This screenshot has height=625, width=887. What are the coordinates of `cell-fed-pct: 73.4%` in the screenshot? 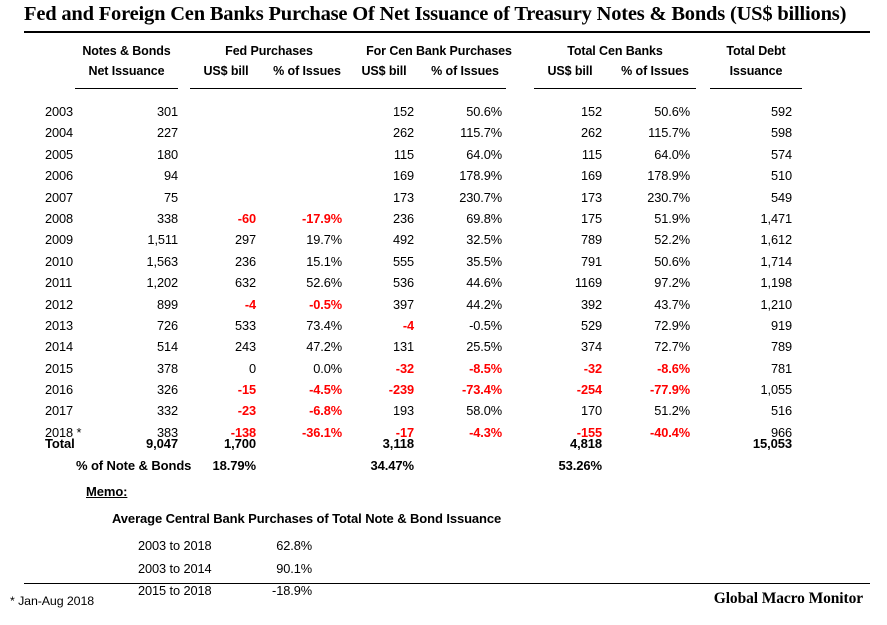 It's located at (324, 325).